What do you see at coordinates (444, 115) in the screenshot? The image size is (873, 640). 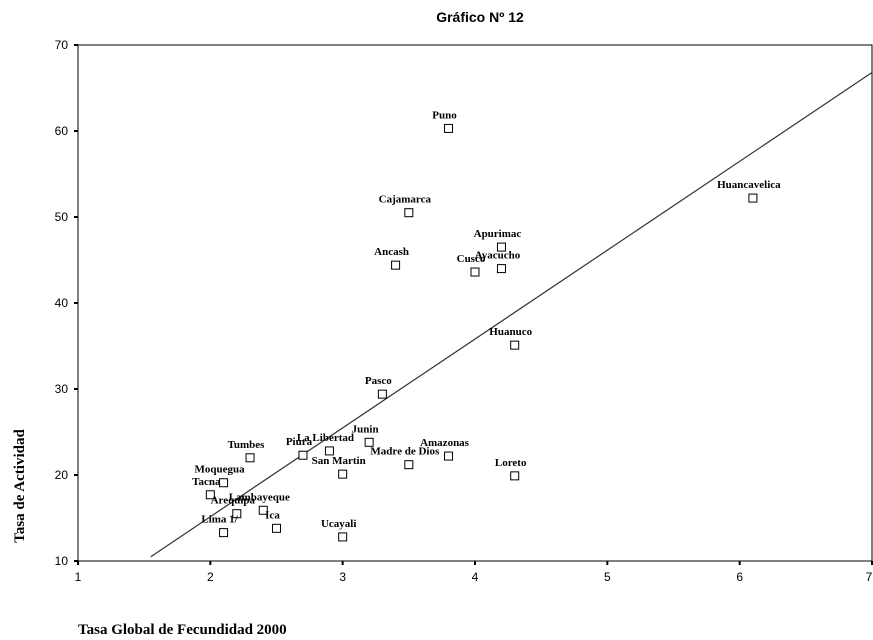 I see `point-label: Puno` at bounding box center [444, 115].